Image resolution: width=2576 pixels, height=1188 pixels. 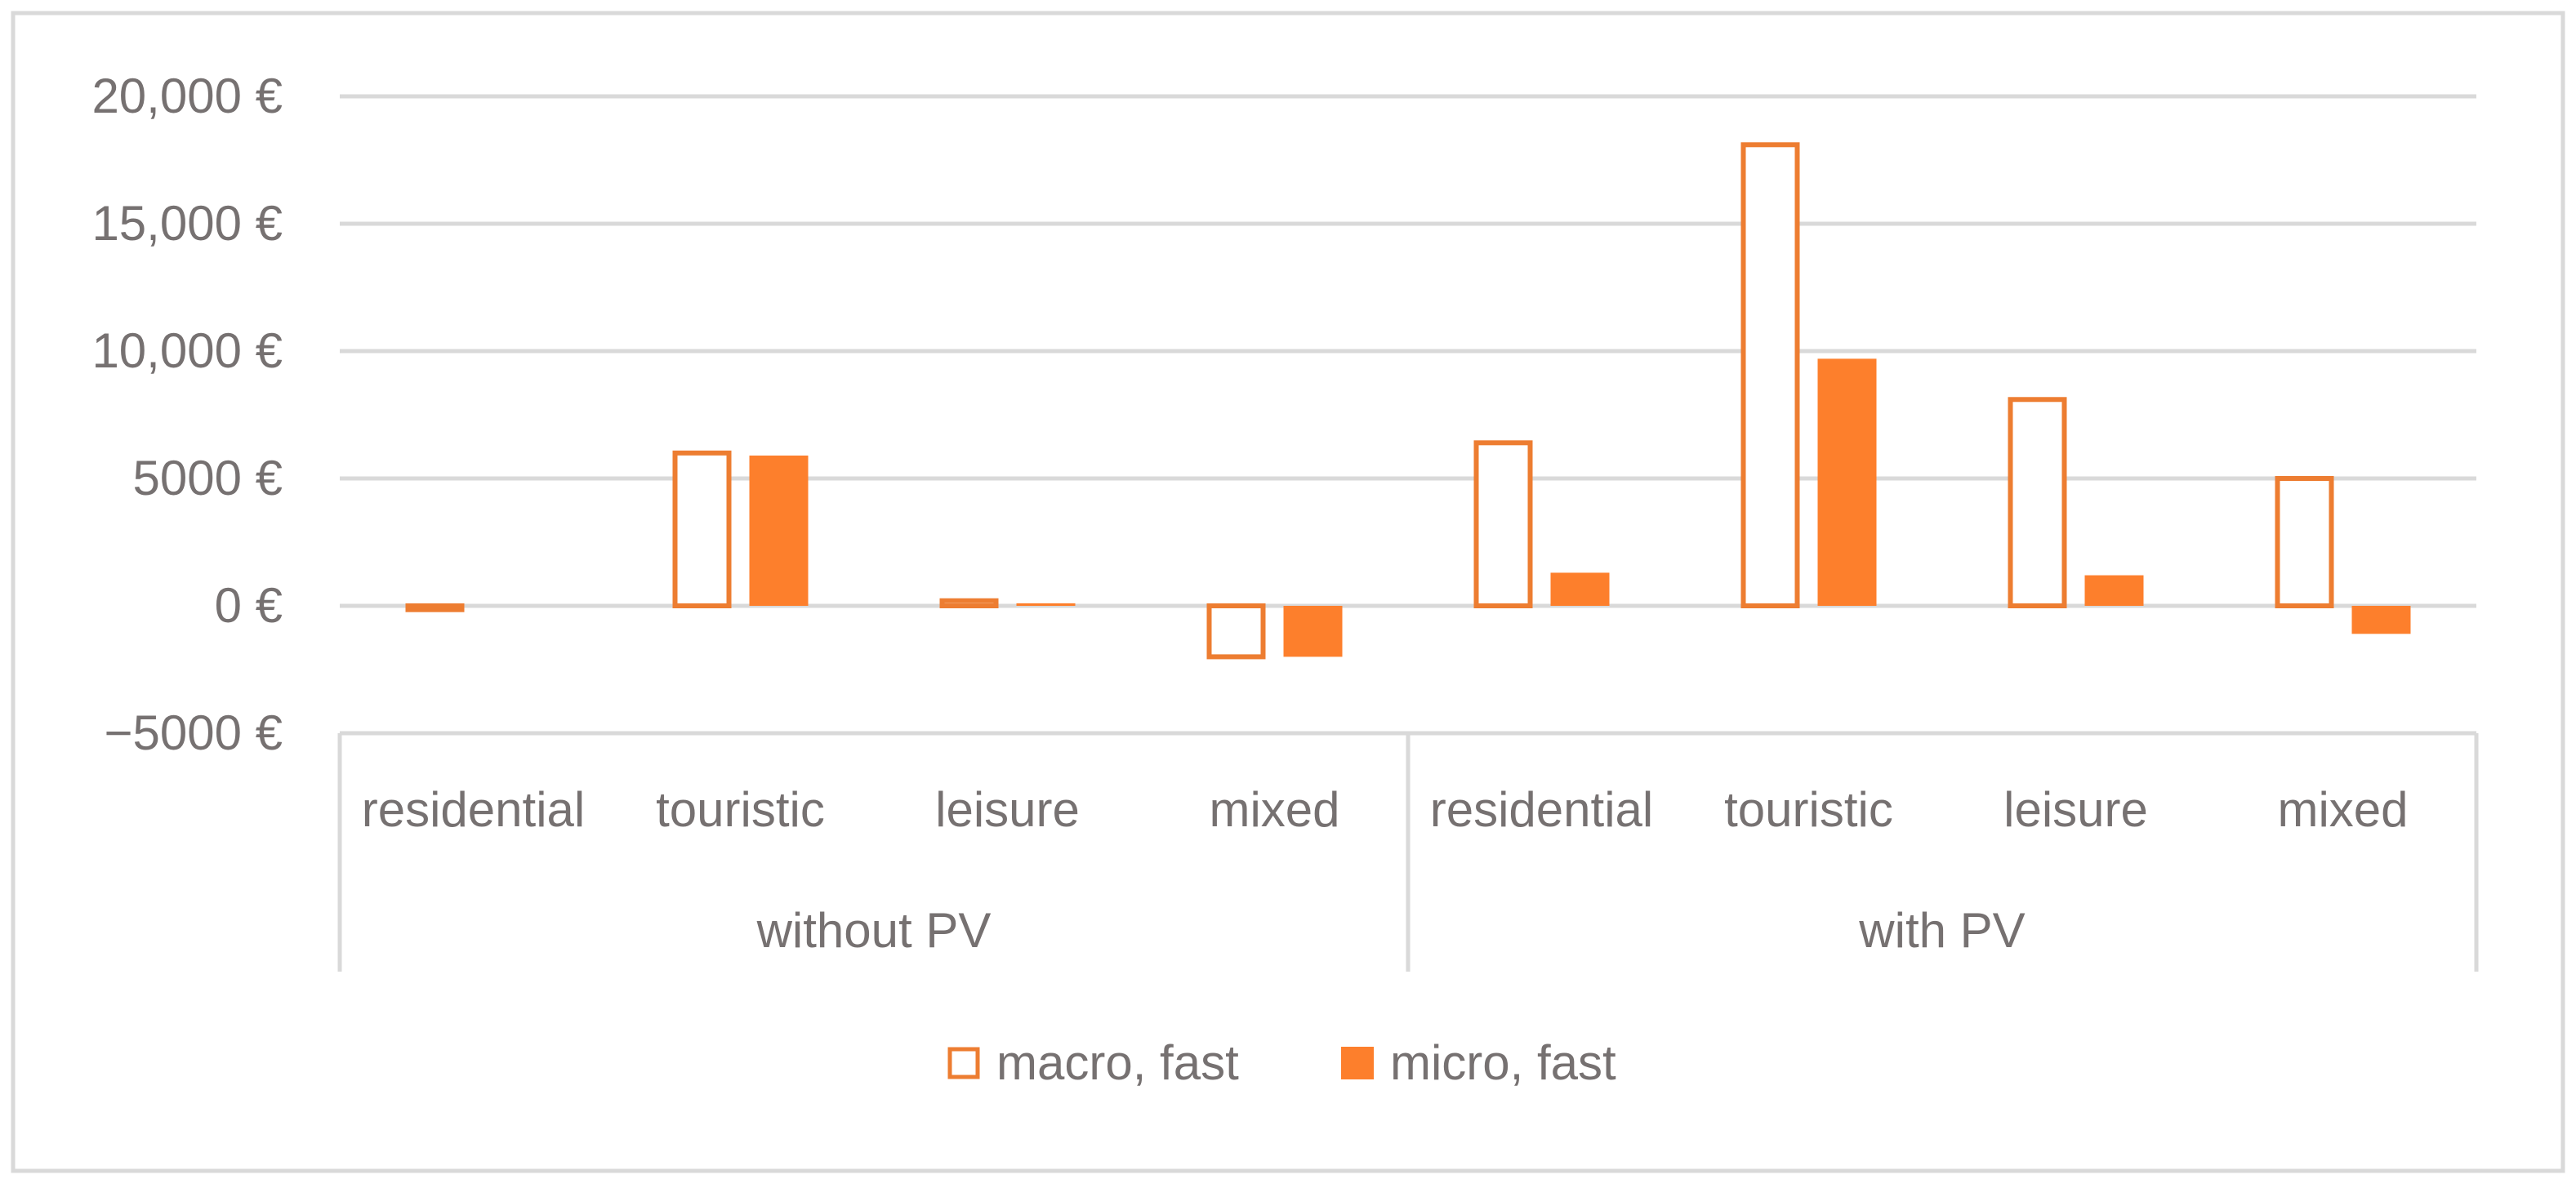 I want to click on y-tick-label: −5000 €, so click(x=193, y=732).